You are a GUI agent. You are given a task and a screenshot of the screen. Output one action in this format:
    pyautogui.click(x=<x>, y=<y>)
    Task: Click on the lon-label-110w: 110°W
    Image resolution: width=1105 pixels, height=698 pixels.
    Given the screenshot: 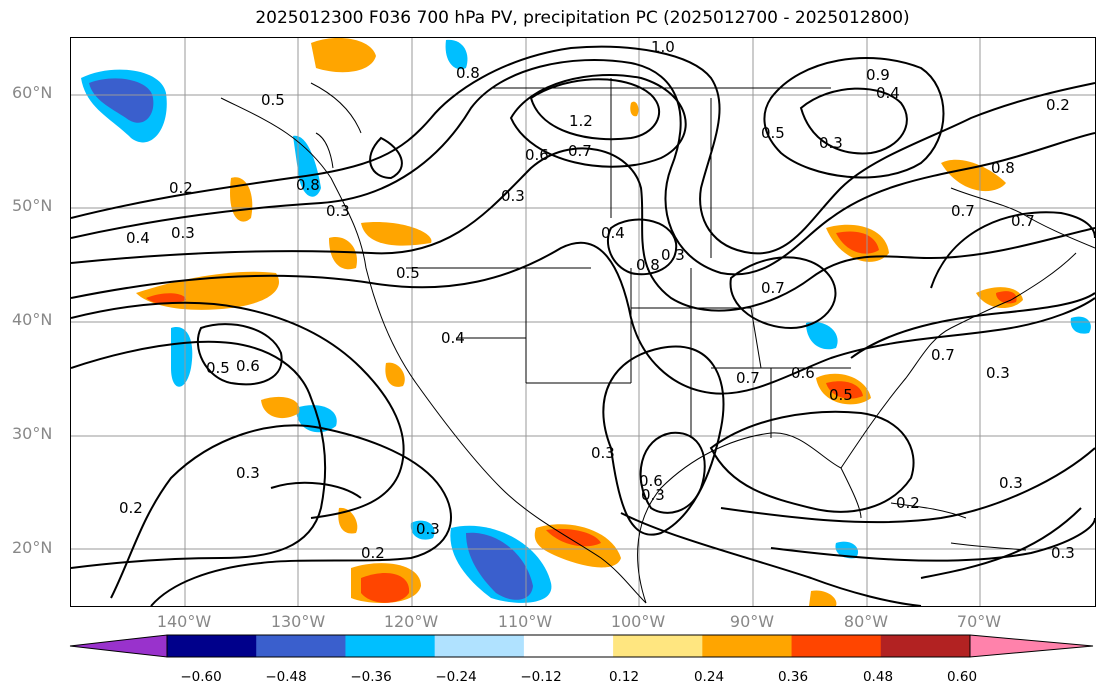 What is the action you would take?
    pyautogui.click(x=525, y=621)
    